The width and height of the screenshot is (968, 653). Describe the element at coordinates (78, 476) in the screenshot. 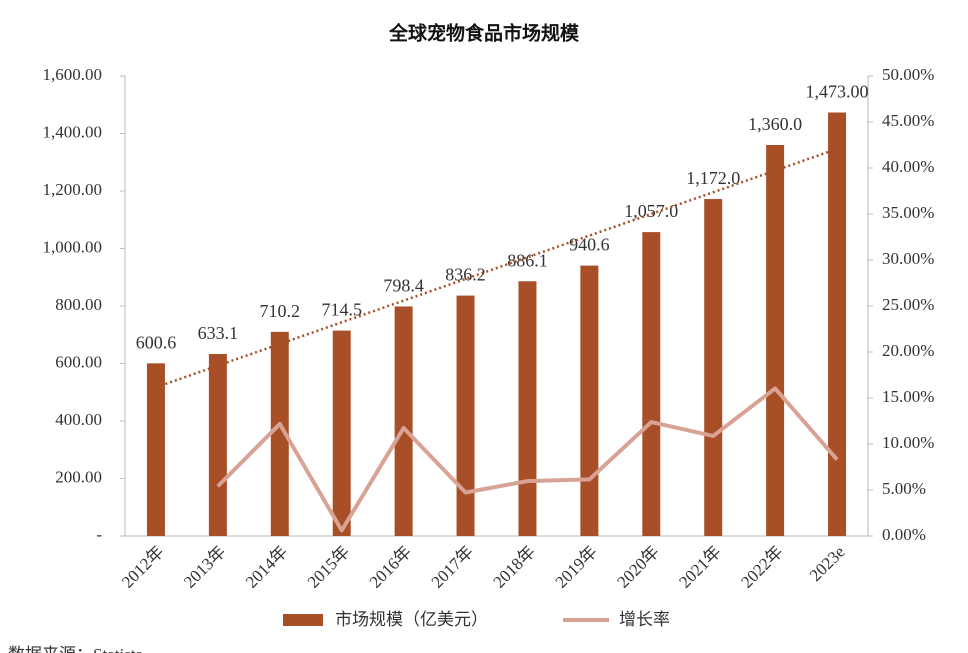

I see `y-tick-label: 200.00` at that location.